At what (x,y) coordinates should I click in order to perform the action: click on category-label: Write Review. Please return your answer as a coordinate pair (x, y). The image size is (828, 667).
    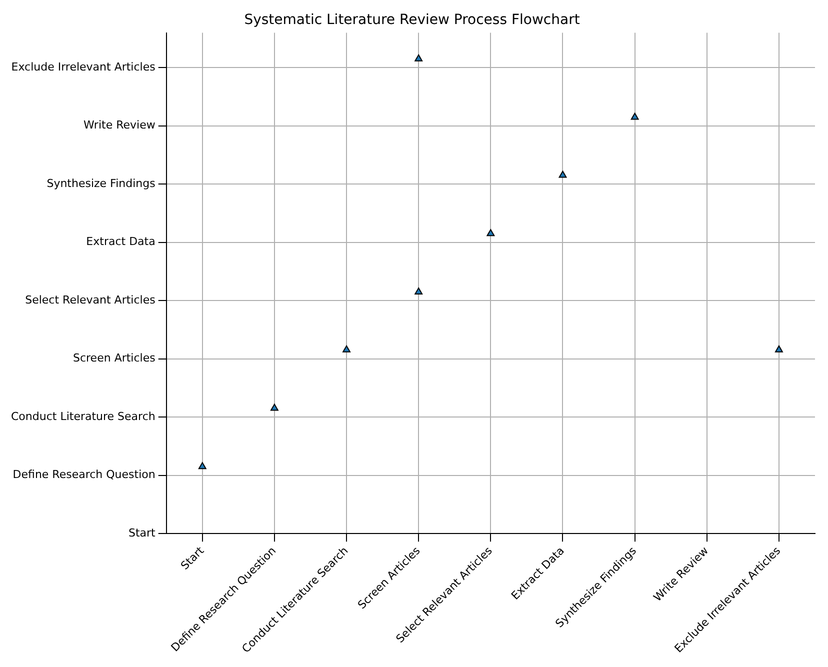
    Looking at the image, I should click on (120, 125).